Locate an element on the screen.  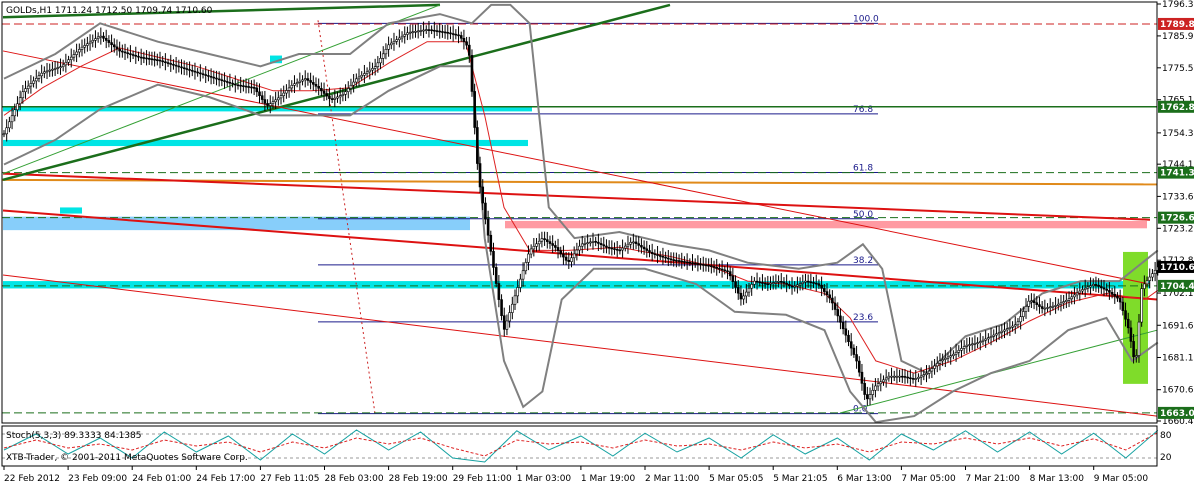
green-channel-upper-left is located at coordinates (221, 11).